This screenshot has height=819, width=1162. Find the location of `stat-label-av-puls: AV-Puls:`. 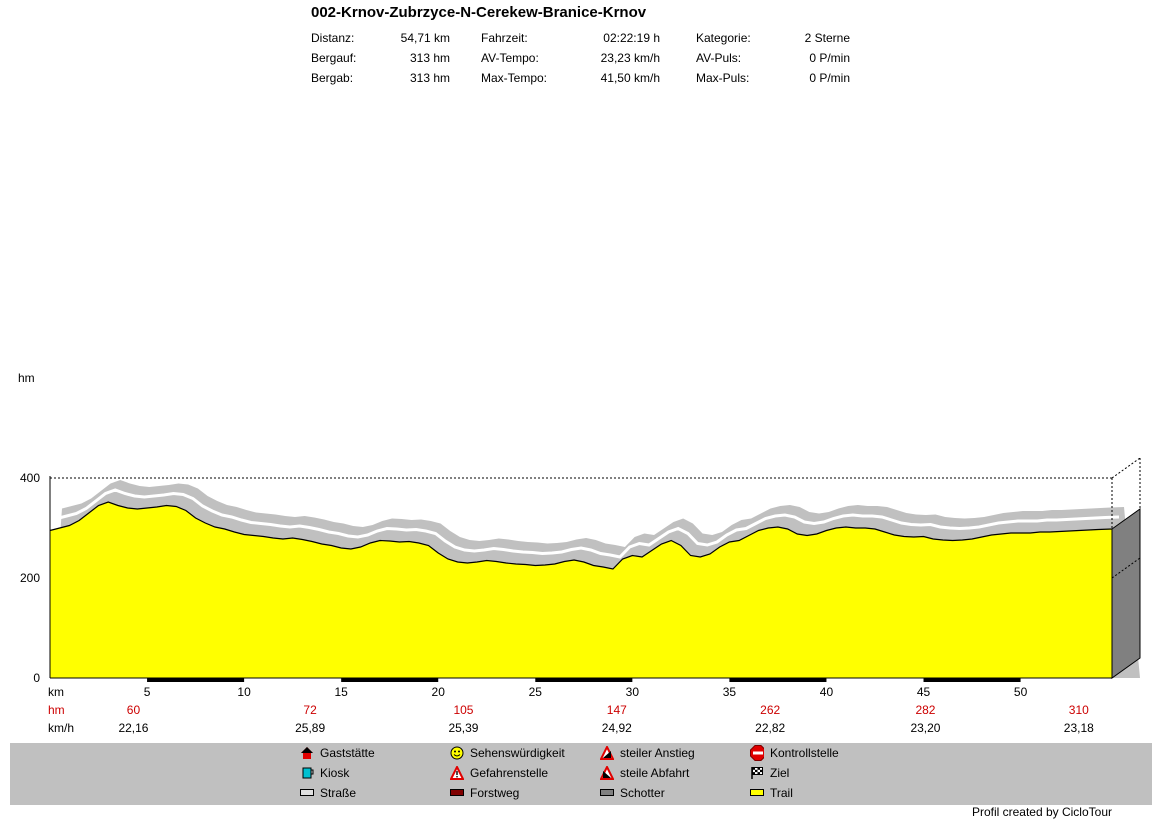

stat-label-av-puls: AV-Puls: is located at coordinates (719, 58).